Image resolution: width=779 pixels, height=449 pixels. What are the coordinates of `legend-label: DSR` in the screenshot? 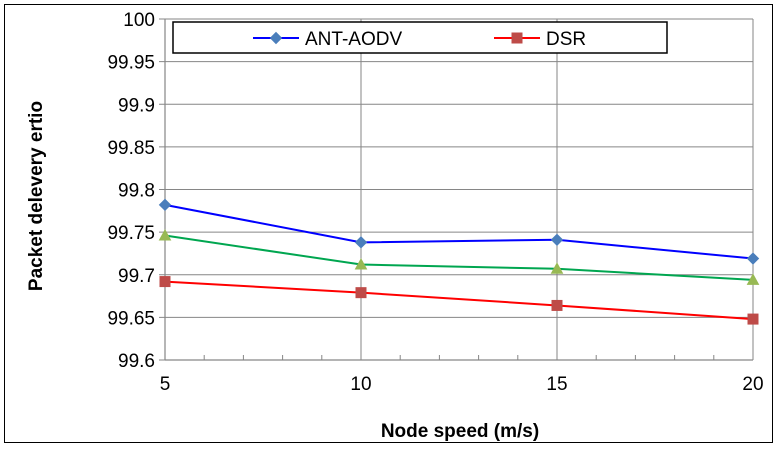 It's located at (566, 39).